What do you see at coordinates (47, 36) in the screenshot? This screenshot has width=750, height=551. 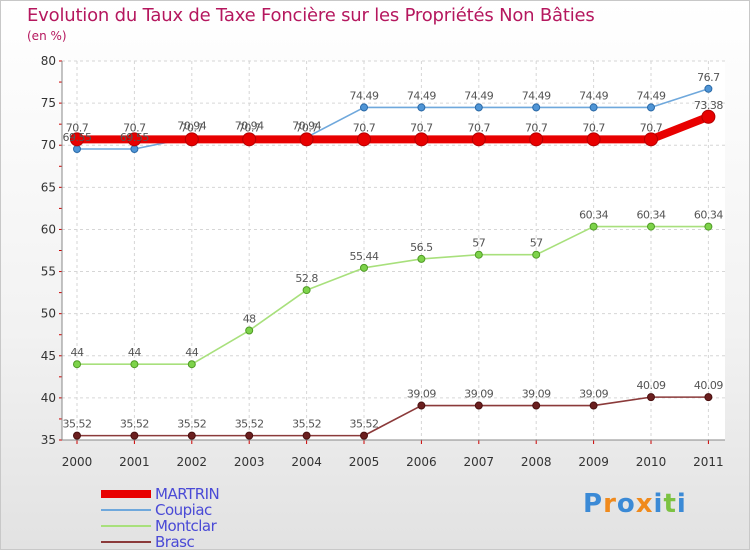 I see `y-axis-unit-label: (en %)` at bounding box center [47, 36].